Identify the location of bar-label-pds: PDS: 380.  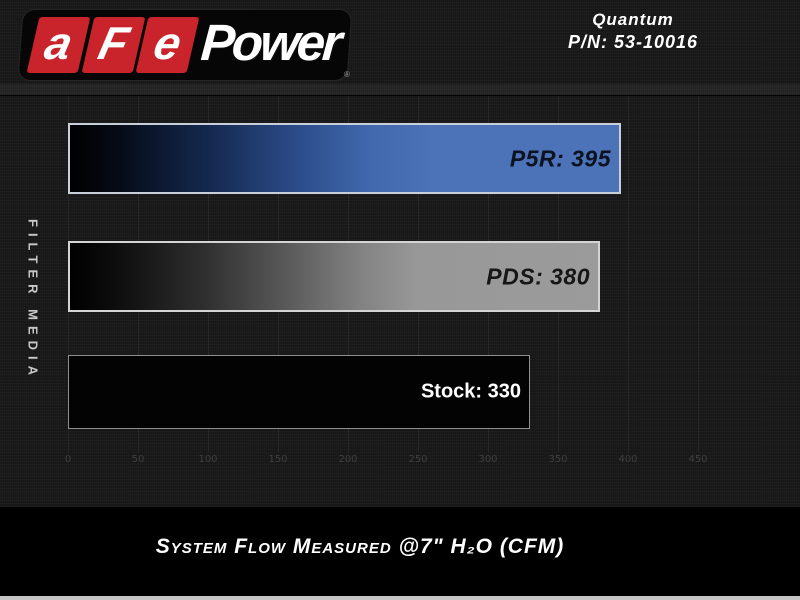
(538, 276).